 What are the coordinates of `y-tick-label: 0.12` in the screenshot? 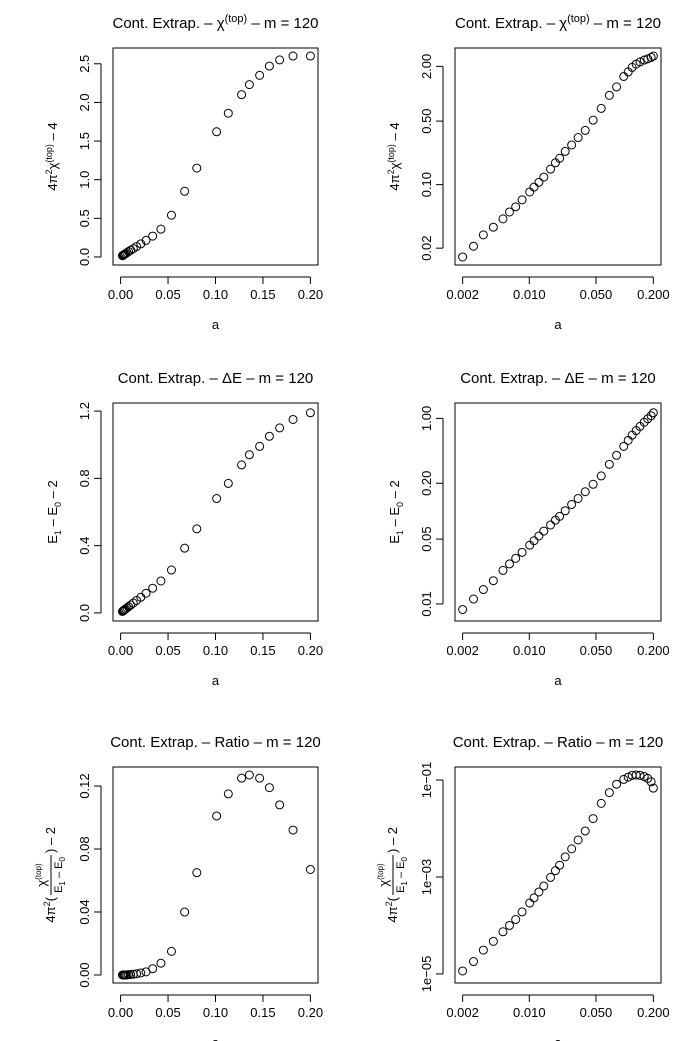 It's located at (84, 785).